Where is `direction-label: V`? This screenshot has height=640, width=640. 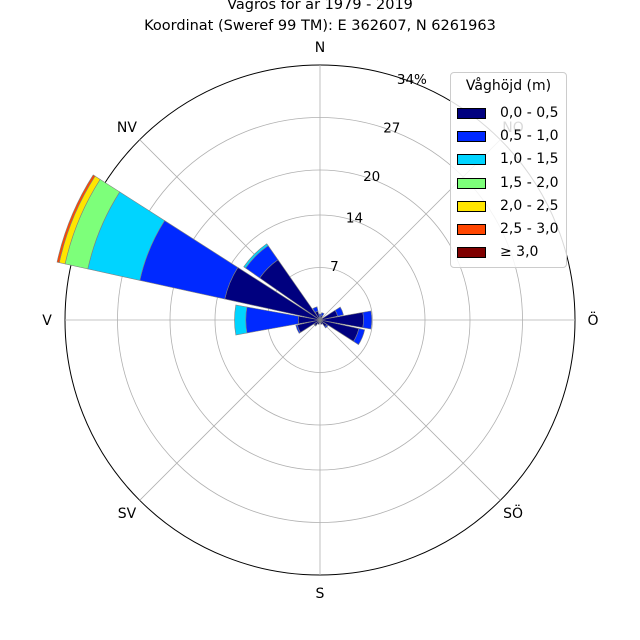 direction-label: V is located at coordinates (47, 321).